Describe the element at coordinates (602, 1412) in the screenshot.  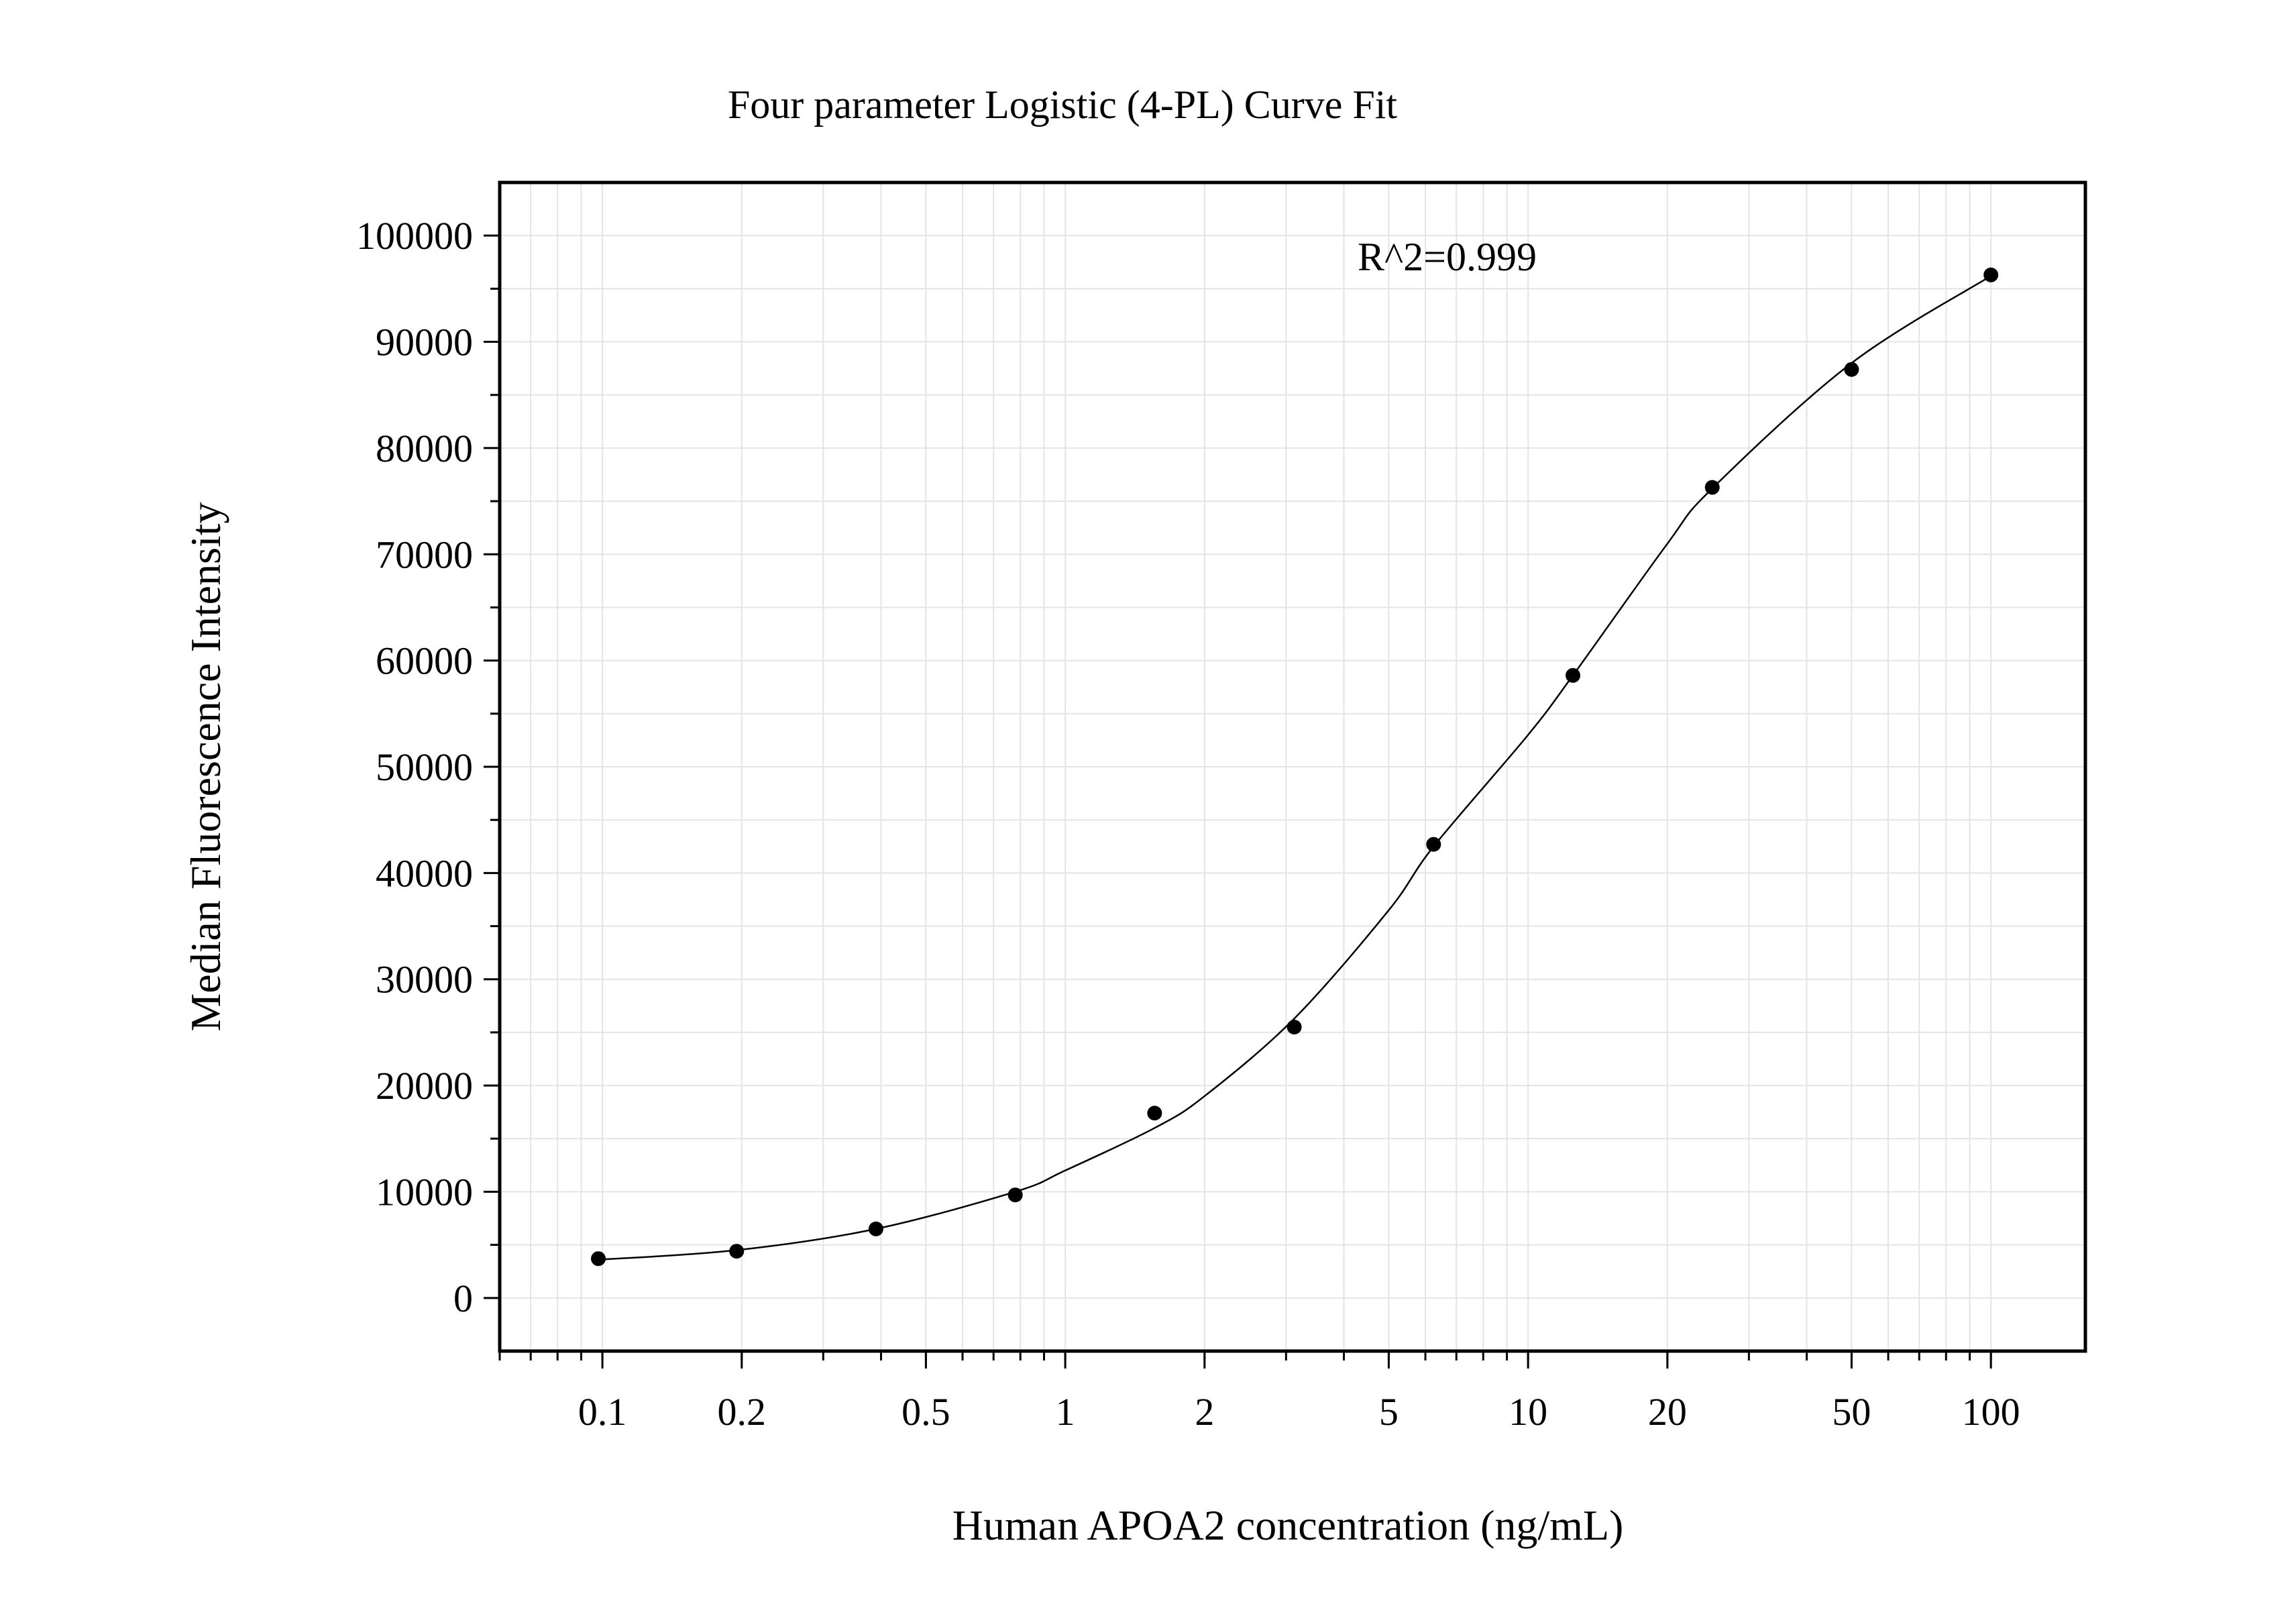
I see `x-tick-label: 0.1` at that location.